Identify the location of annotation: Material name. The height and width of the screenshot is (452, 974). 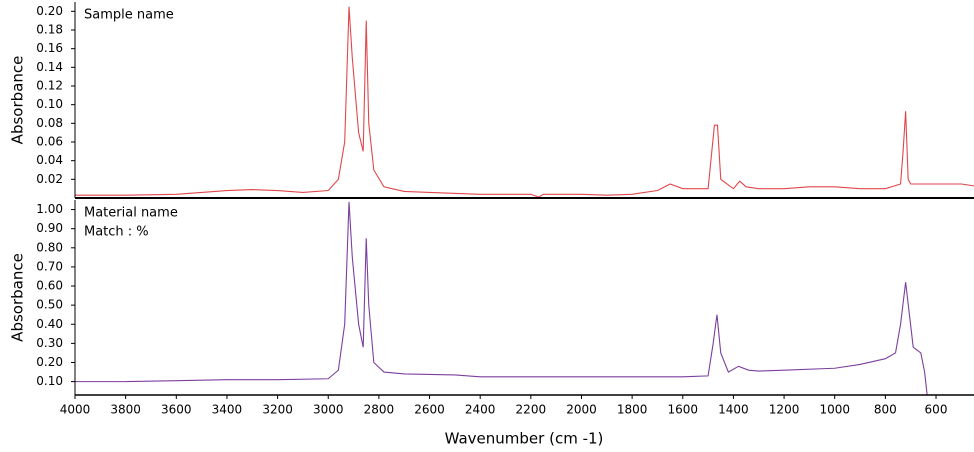
(131, 213).